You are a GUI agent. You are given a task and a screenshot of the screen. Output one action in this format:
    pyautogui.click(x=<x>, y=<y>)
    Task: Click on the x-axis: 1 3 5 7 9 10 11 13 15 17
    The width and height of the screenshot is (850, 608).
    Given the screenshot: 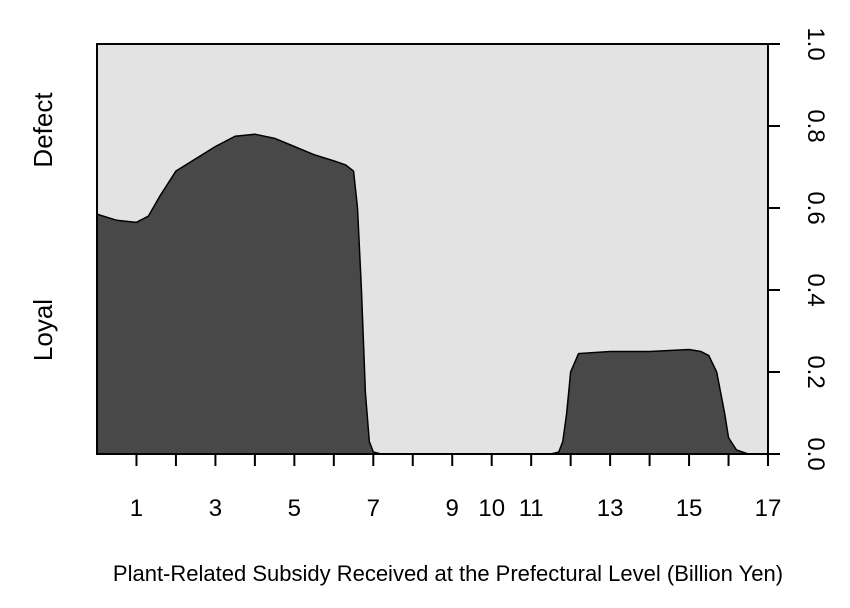 What is the action you would take?
    pyautogui.click(x=439, y=487)
    